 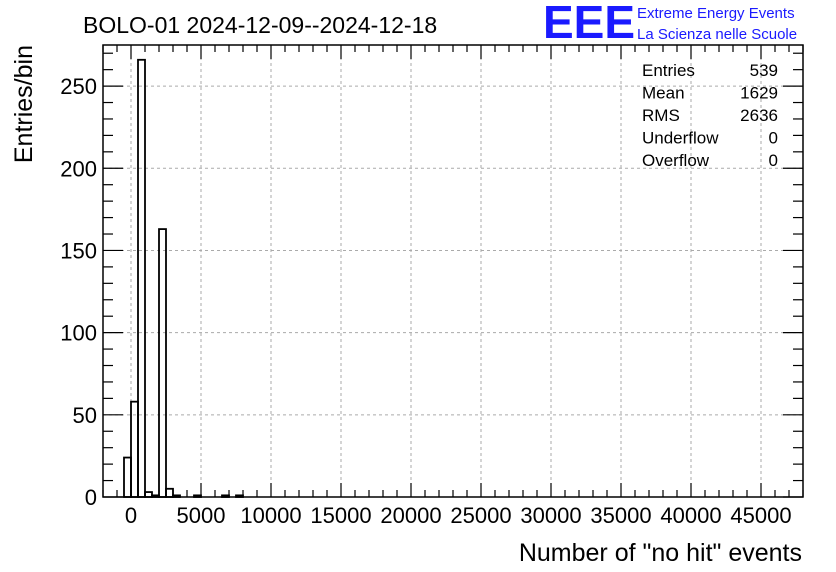 I want to click on x-tick-label: 20000, so click(x=410, y=515).